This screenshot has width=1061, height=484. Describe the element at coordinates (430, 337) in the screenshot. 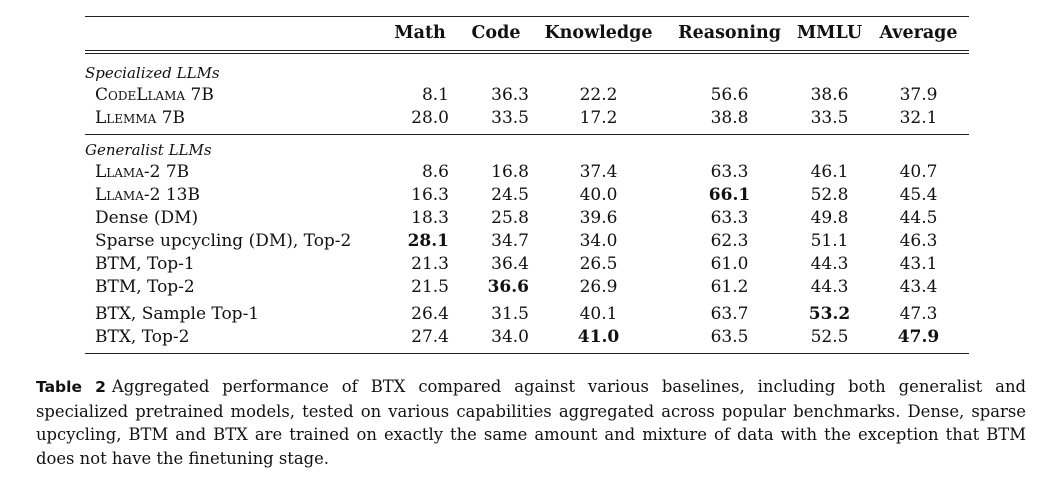

I see `cell-math: 27.4` at that location.